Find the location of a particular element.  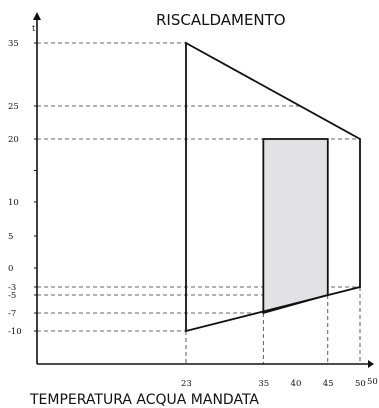

y-axis-unit-label: t is located at coordinates (34, 28).